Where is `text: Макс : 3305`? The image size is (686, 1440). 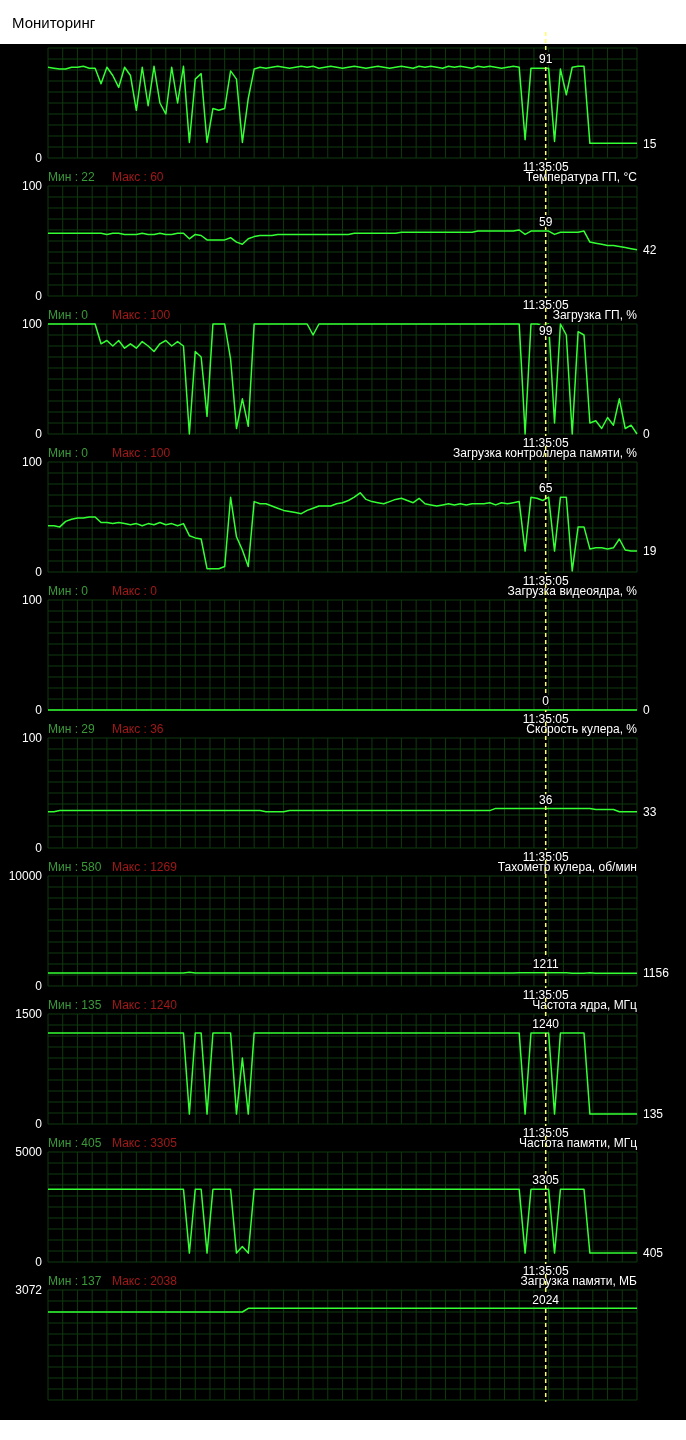 text: Макс : 3305 is located at coordinates (145, 1143).